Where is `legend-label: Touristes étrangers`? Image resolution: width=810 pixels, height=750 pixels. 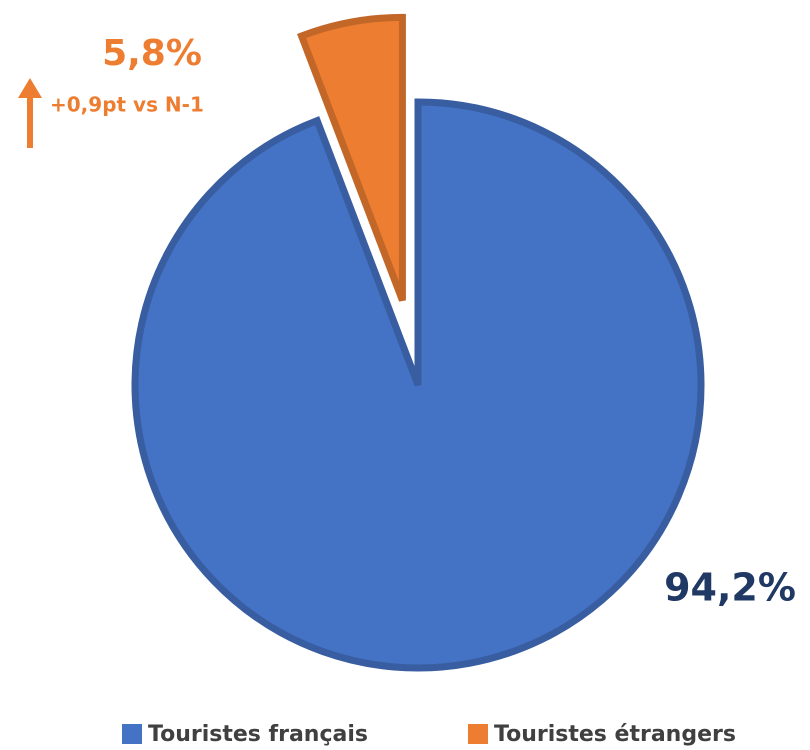 legend-label: Touristes étrangers is located at coordinates (615, 734).